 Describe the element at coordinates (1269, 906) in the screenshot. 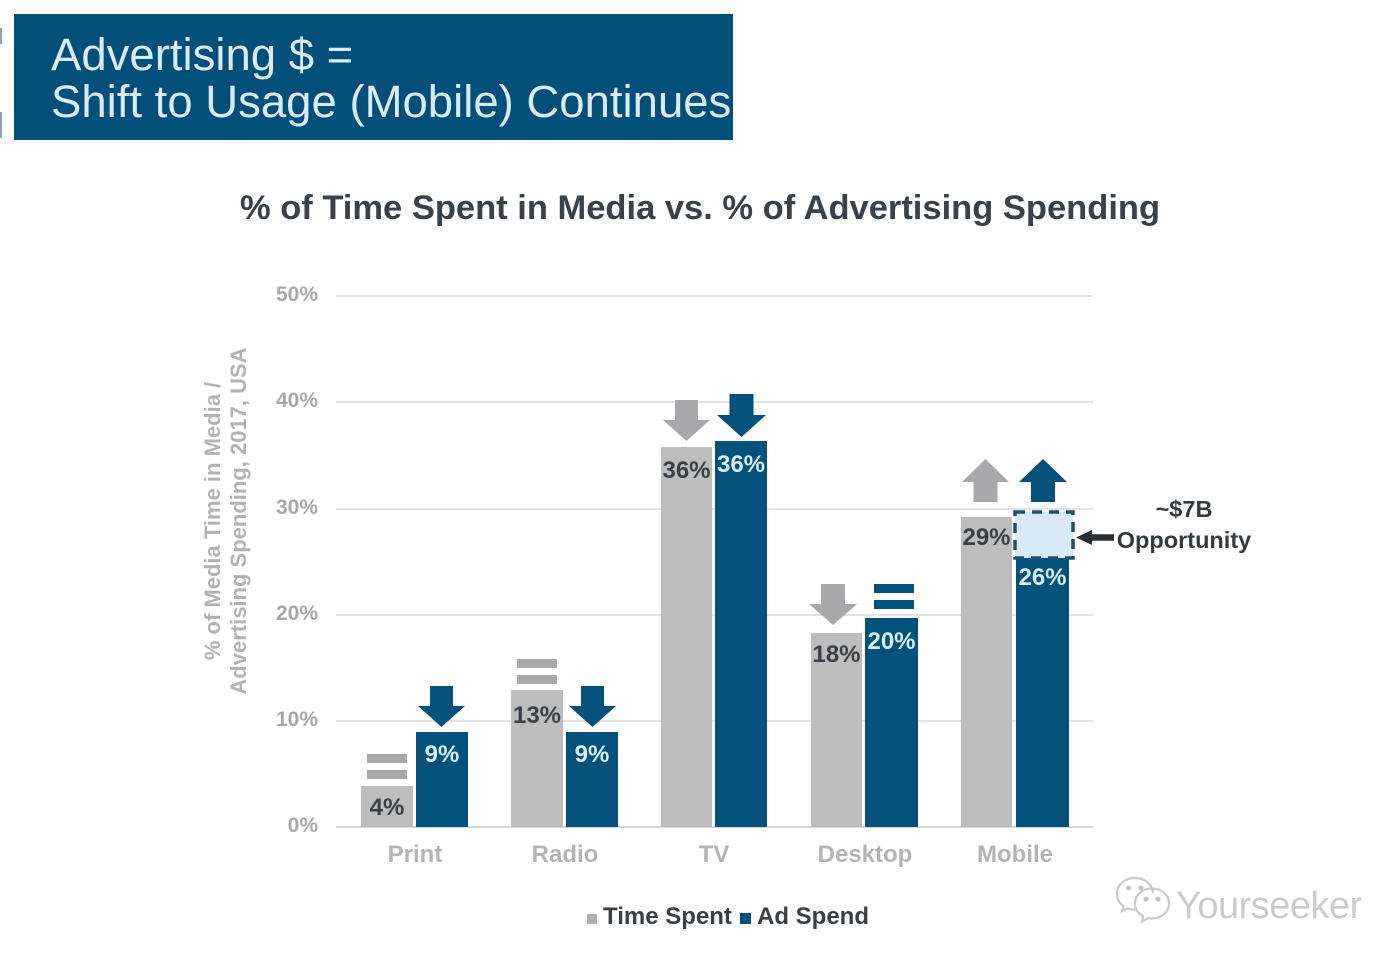

I see `svg-text: Yourseeker` at that location.